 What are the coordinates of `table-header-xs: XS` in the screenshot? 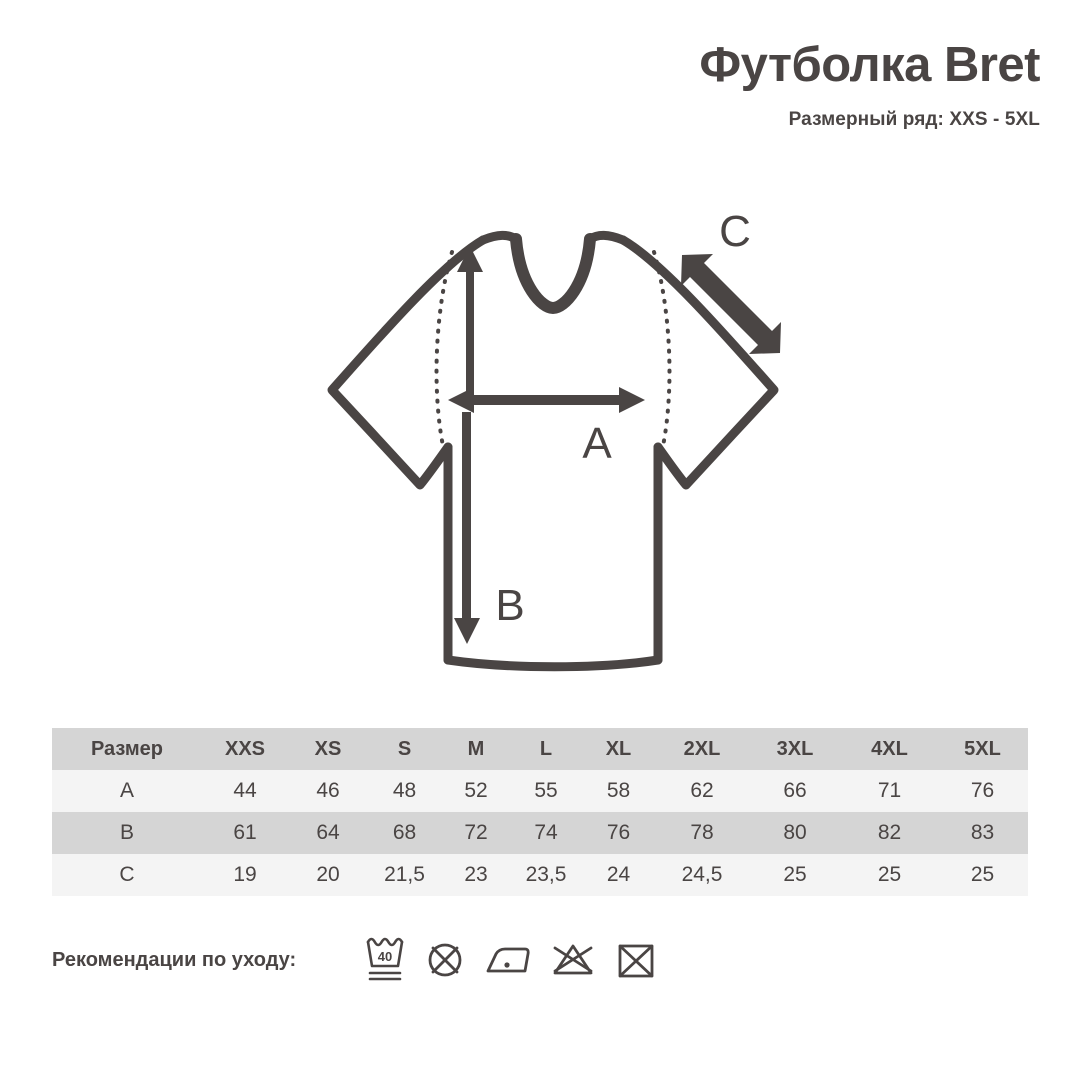 It's located at (328, 748).